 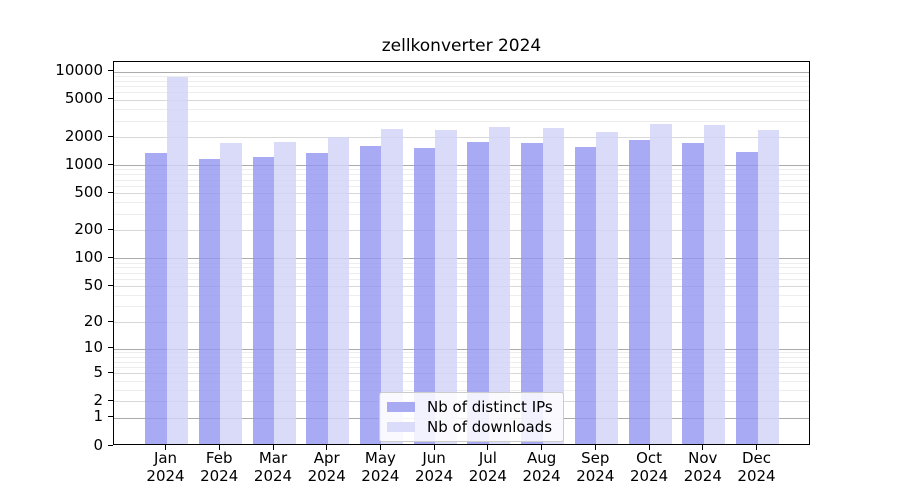 What do you see at coordinates (83, 163) in the screenshot?
I see `y-tick-label-1000: 1000` at bounding box center [83, 163].